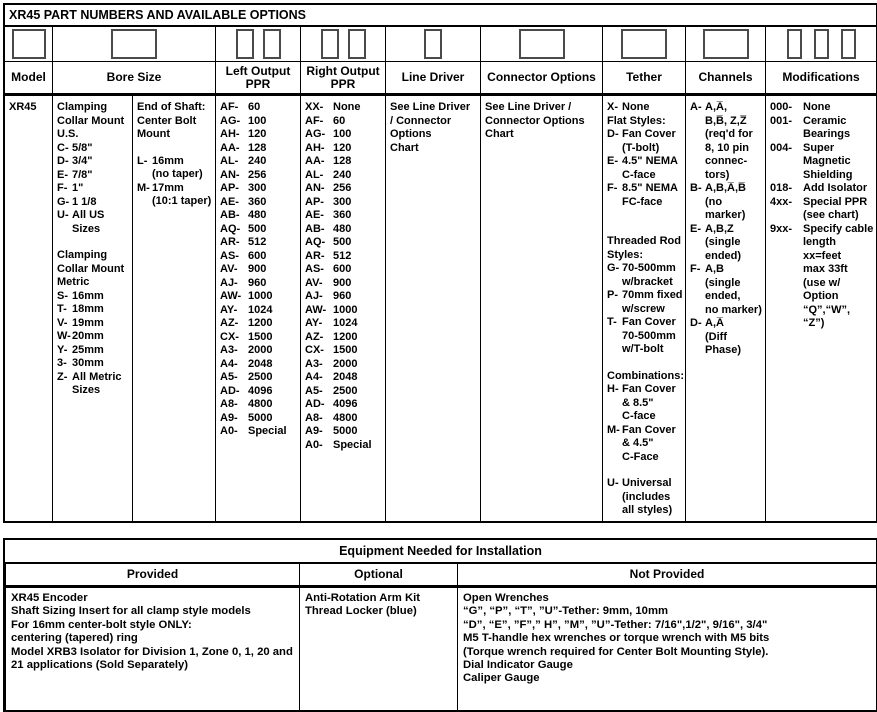 The width and height of the screenshot is (877, 712). Describe the element at coordinates (345, 323) in the screenshot. I see `option-text: 1024` at that location.